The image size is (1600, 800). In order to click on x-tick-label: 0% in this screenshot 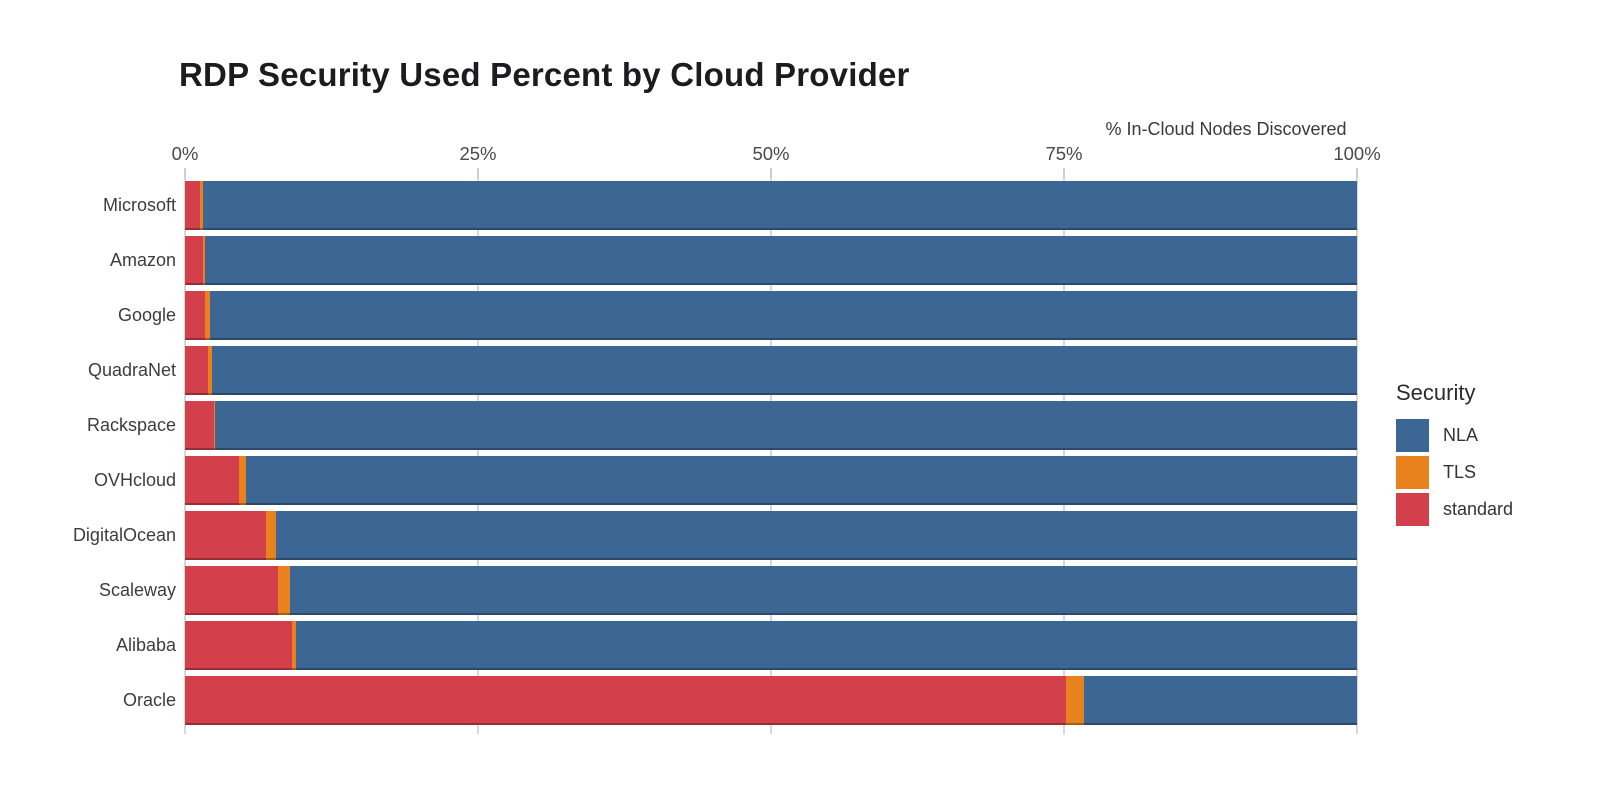, I will do `click(185, 153)`.